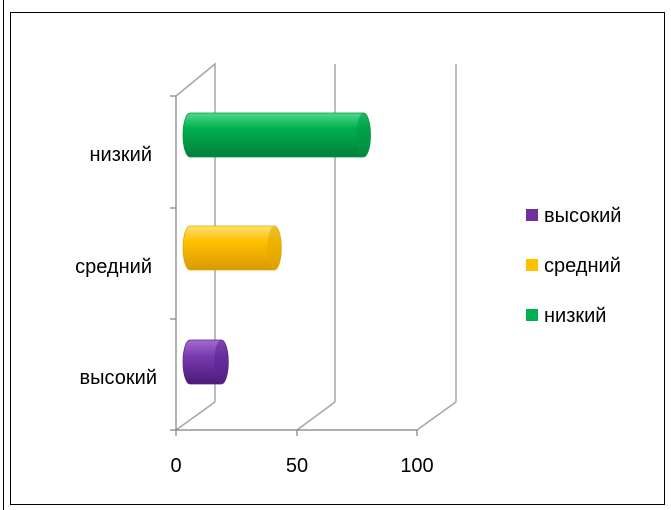 This screenshot has height=510, width=671. What do you see at coordinates (316, 416) in the screenshot?
I see `gridline-50-floor` at bounding box center [316, 416].